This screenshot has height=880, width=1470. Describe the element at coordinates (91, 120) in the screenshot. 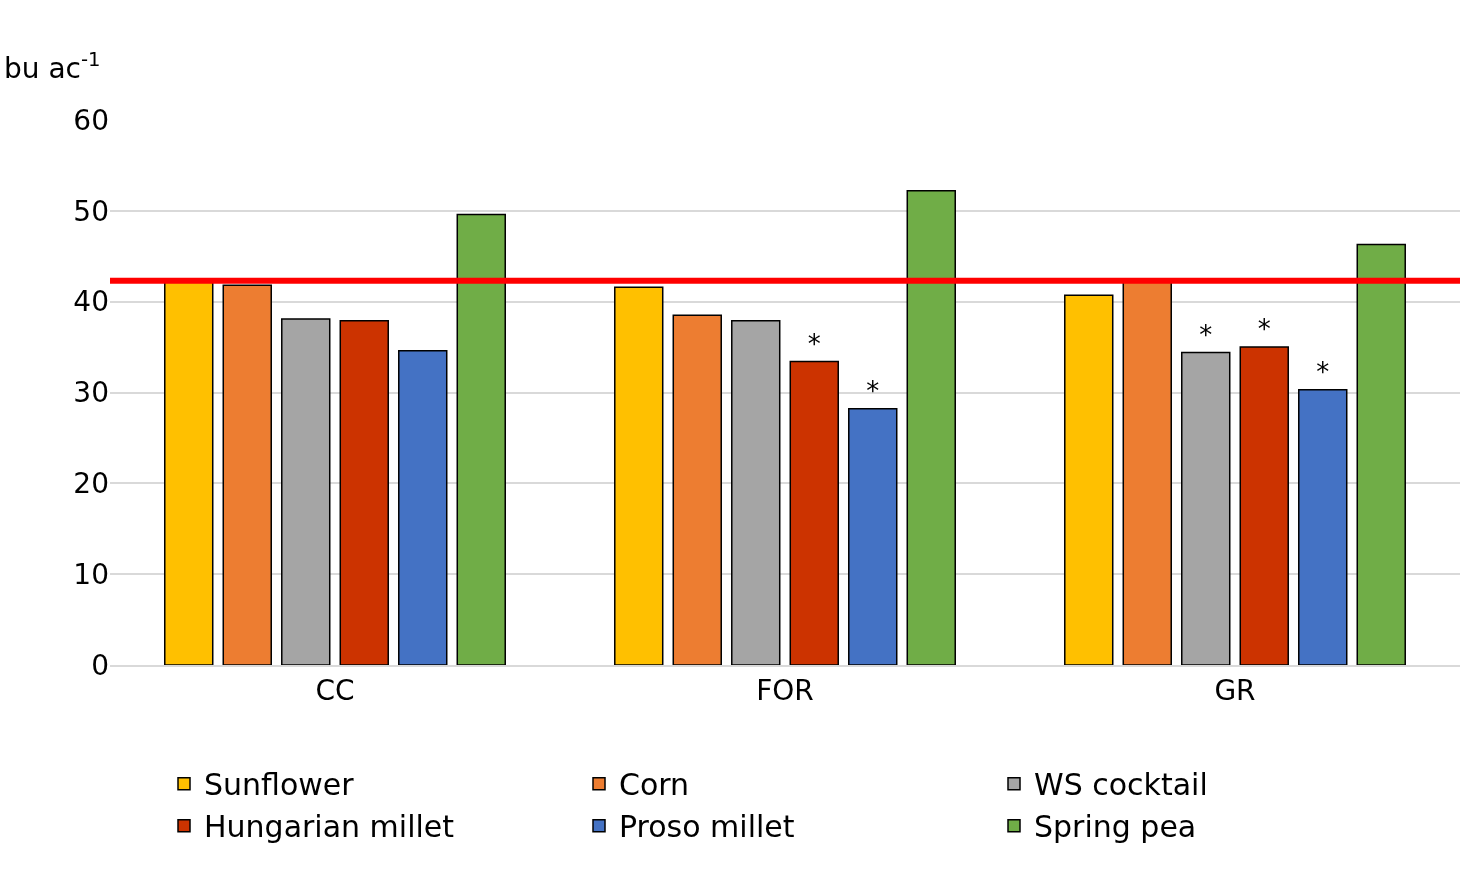

I see `y-tick-label: 60` at that location.